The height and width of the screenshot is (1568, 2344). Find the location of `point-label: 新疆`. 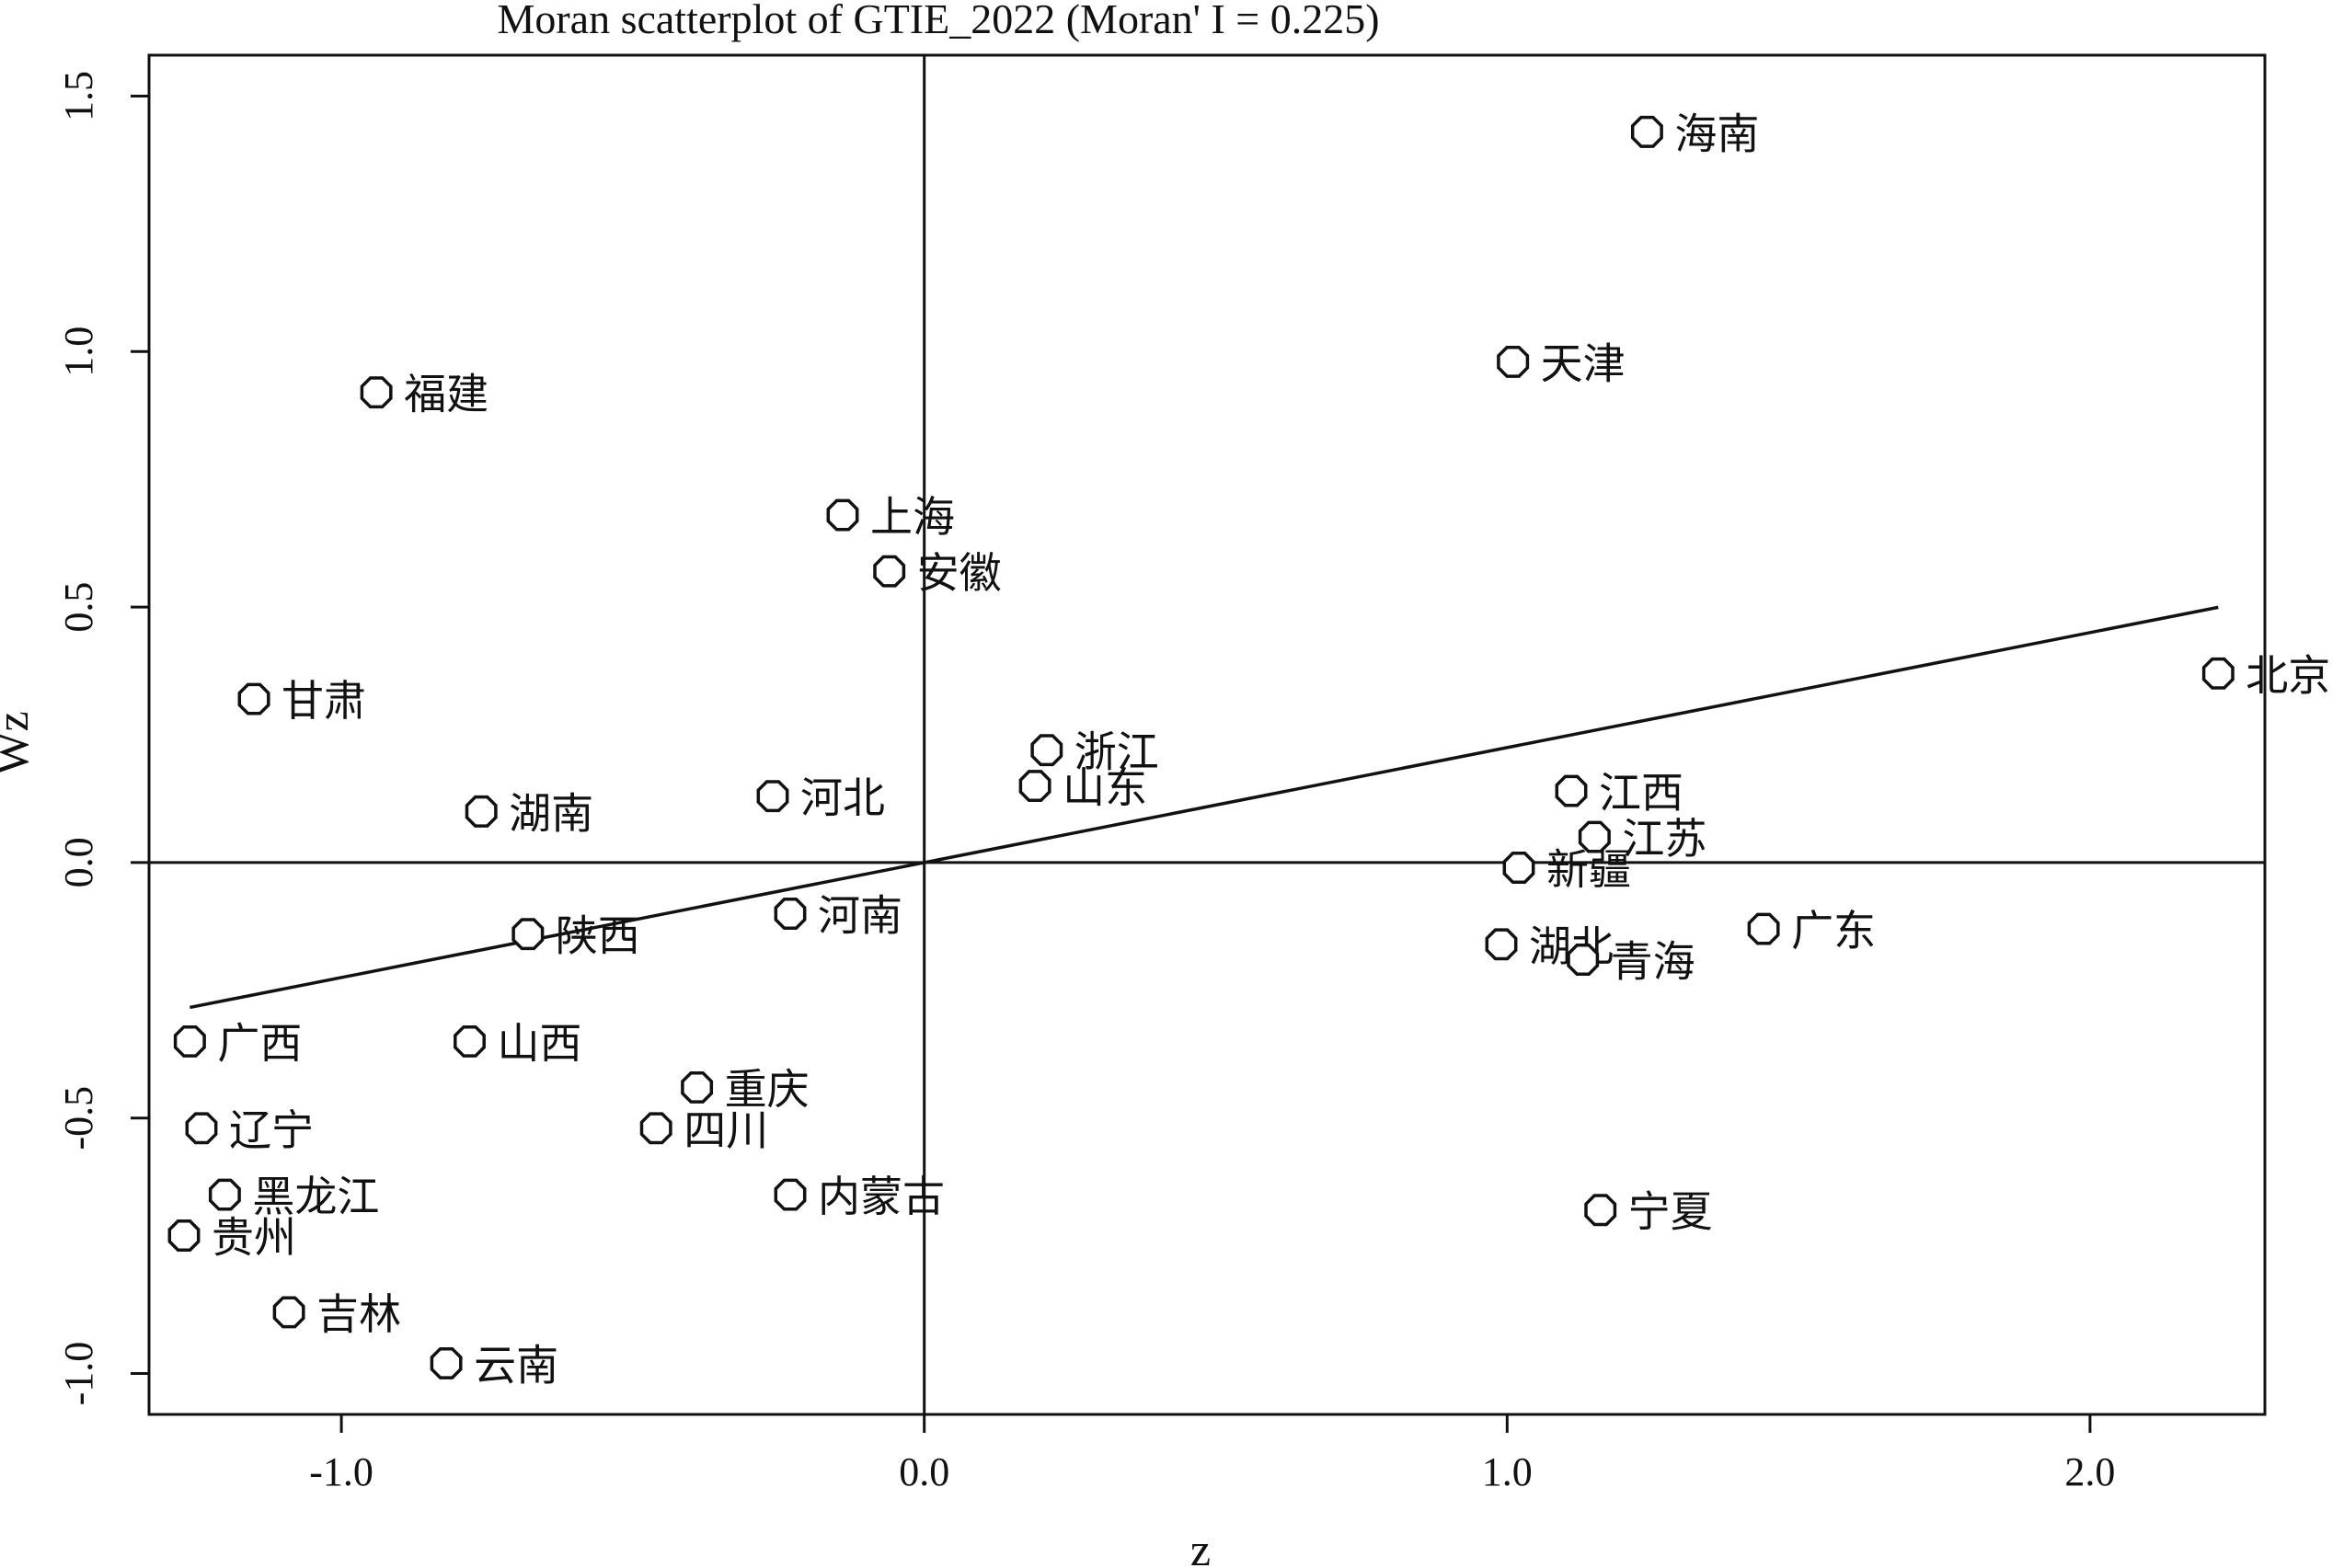

point-label: 新疆 is located at coordinates (1589, 869).